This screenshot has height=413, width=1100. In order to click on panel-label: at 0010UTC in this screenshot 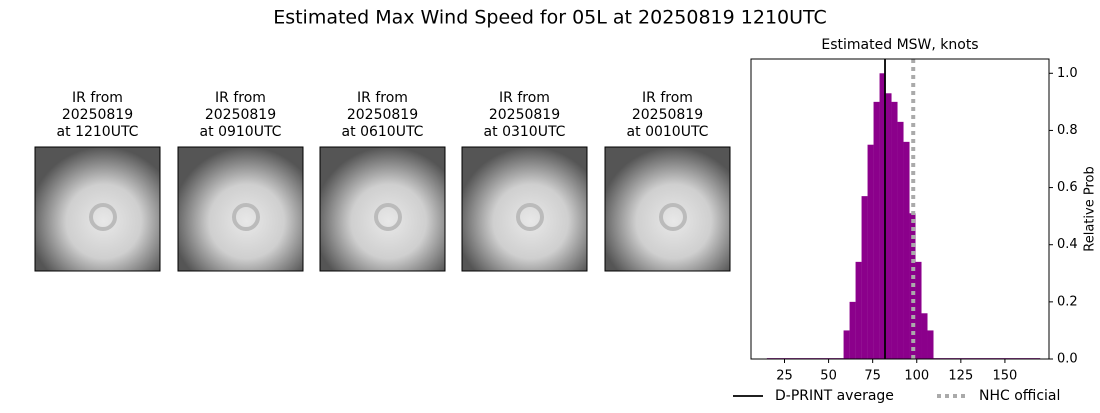, I will do `click(668, 132)`.